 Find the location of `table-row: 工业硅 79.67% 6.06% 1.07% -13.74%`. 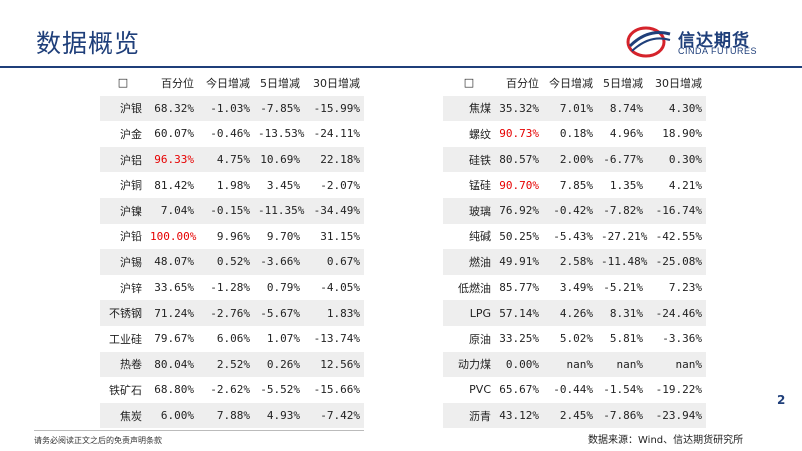

table-row: 工业硅 79.67% 6.06% 1.07% -13.74% is located at coordinates (232, 339).